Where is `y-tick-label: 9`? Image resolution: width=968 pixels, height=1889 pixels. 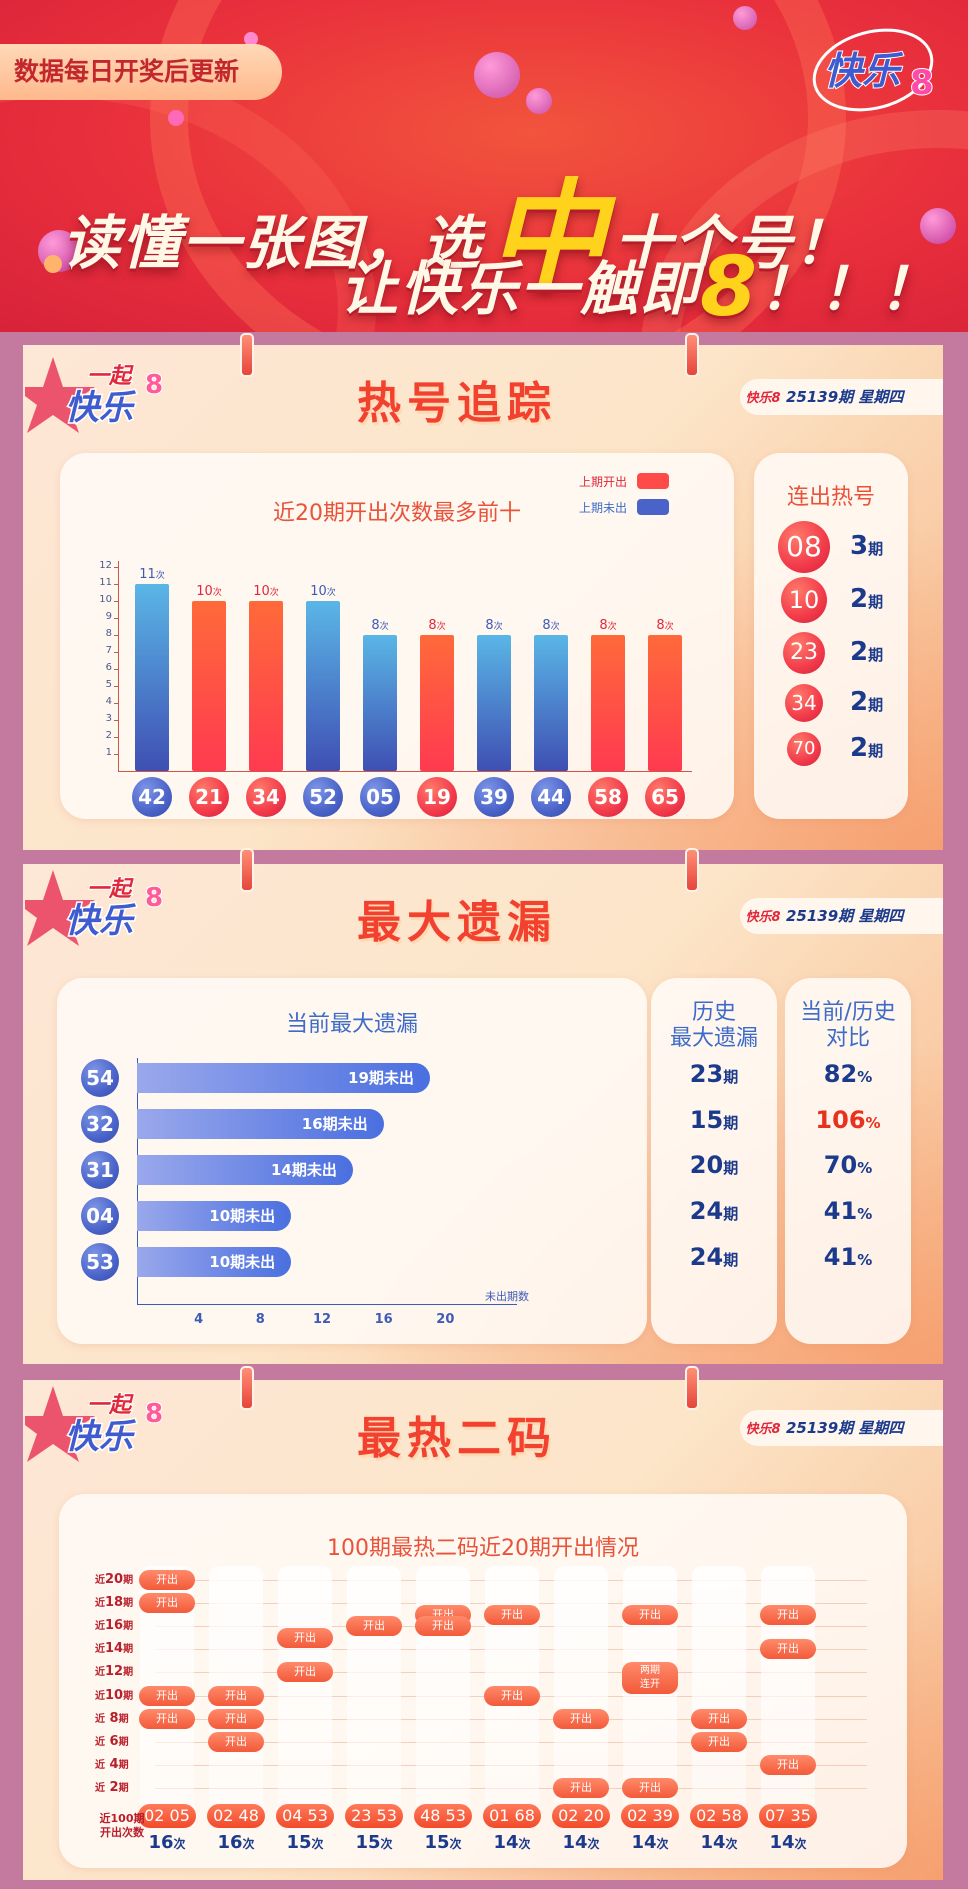
y-tick-label: 9 is located at coordinates (108, 616).